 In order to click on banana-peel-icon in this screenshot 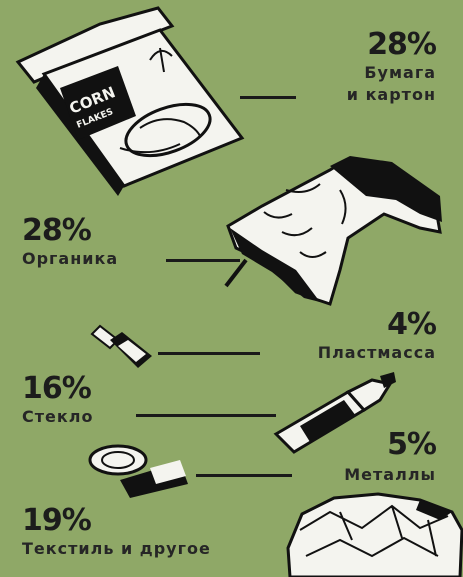, I will do `click(333, 231)`.